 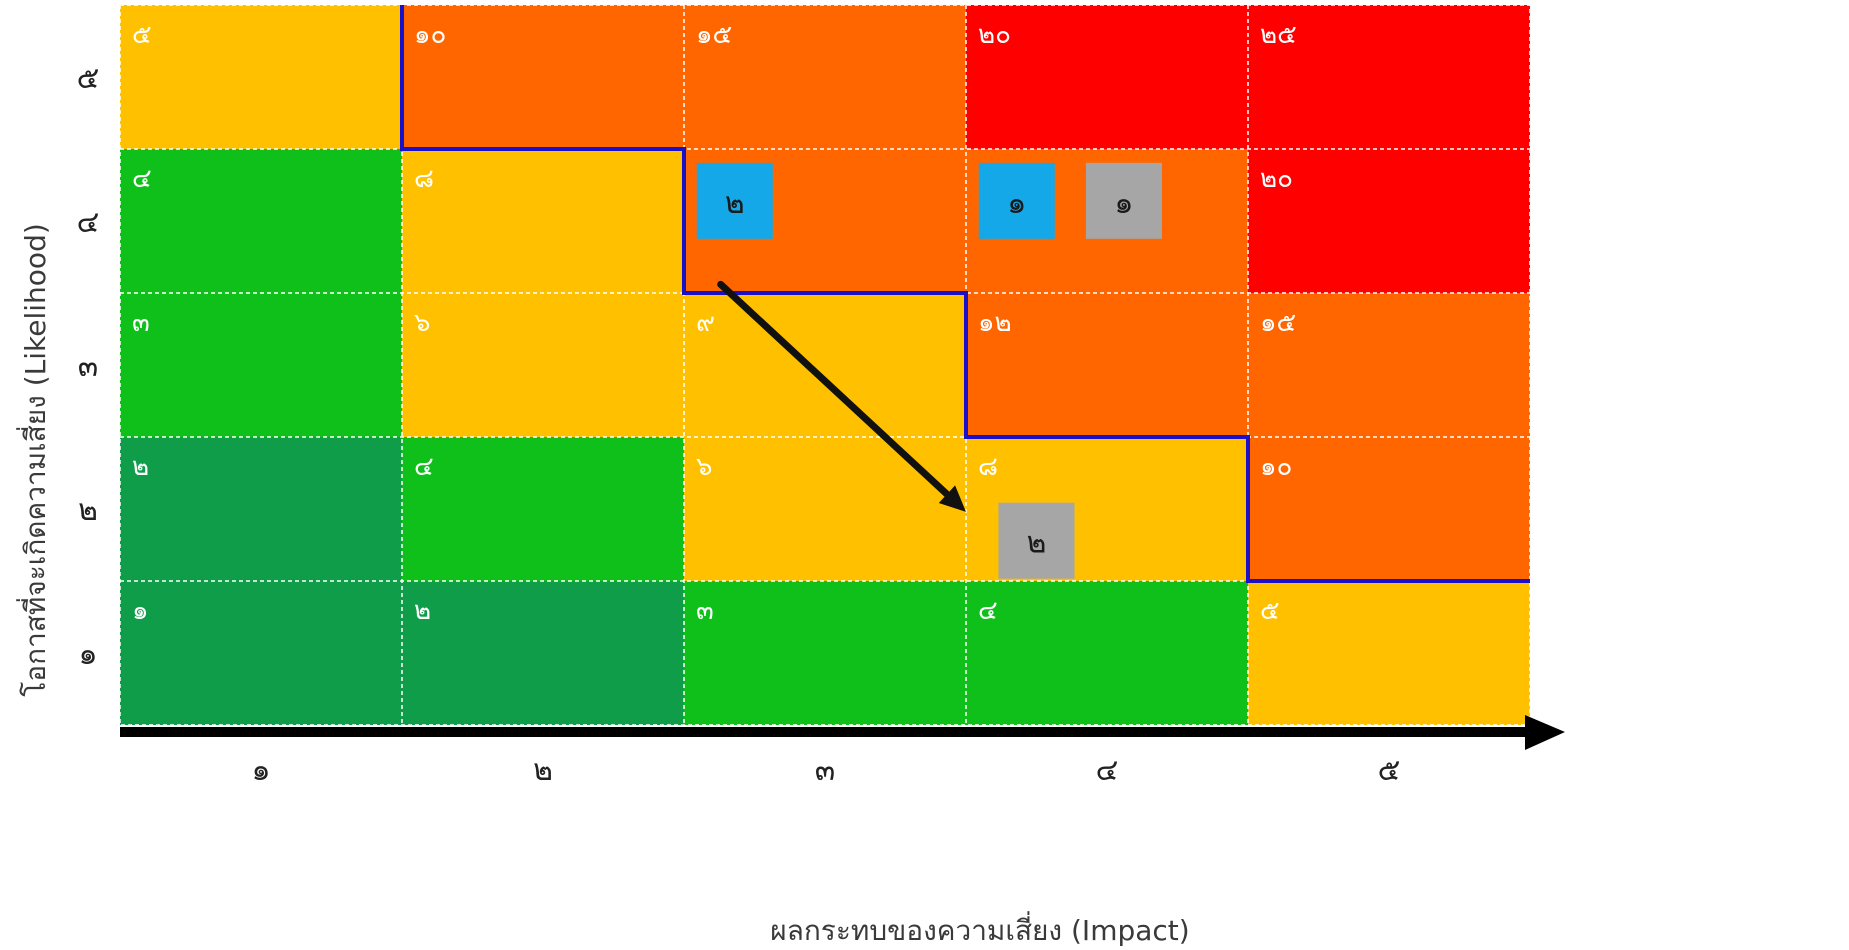 I want to click on y-tick-label: ๕, so click(x=88, y=78).